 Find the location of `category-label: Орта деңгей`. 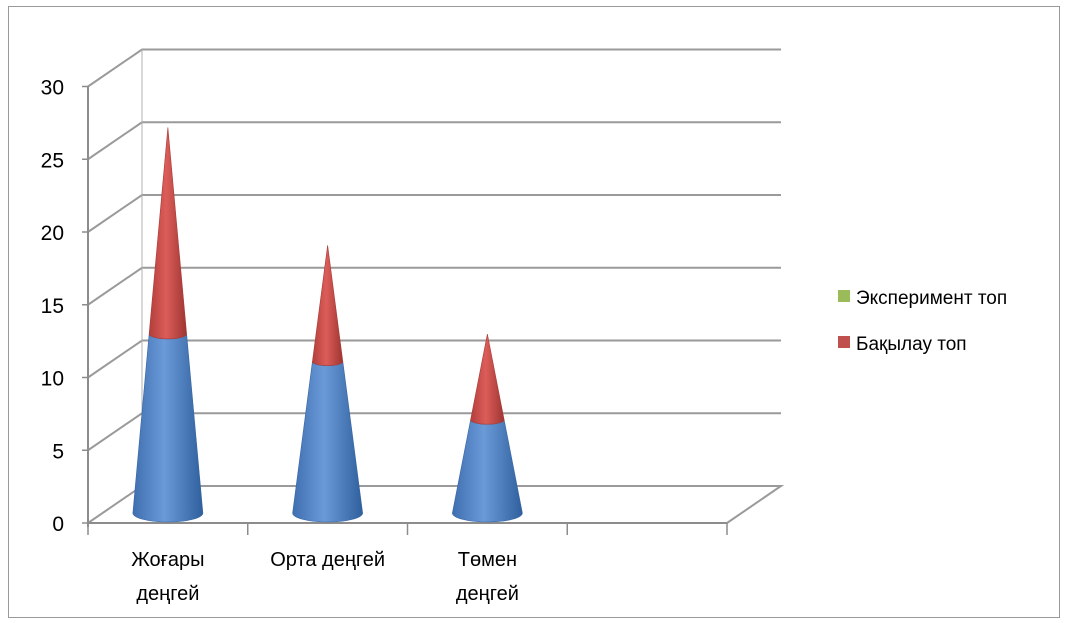

category-label: Орта деңгей is located at coordinates (327, 560).